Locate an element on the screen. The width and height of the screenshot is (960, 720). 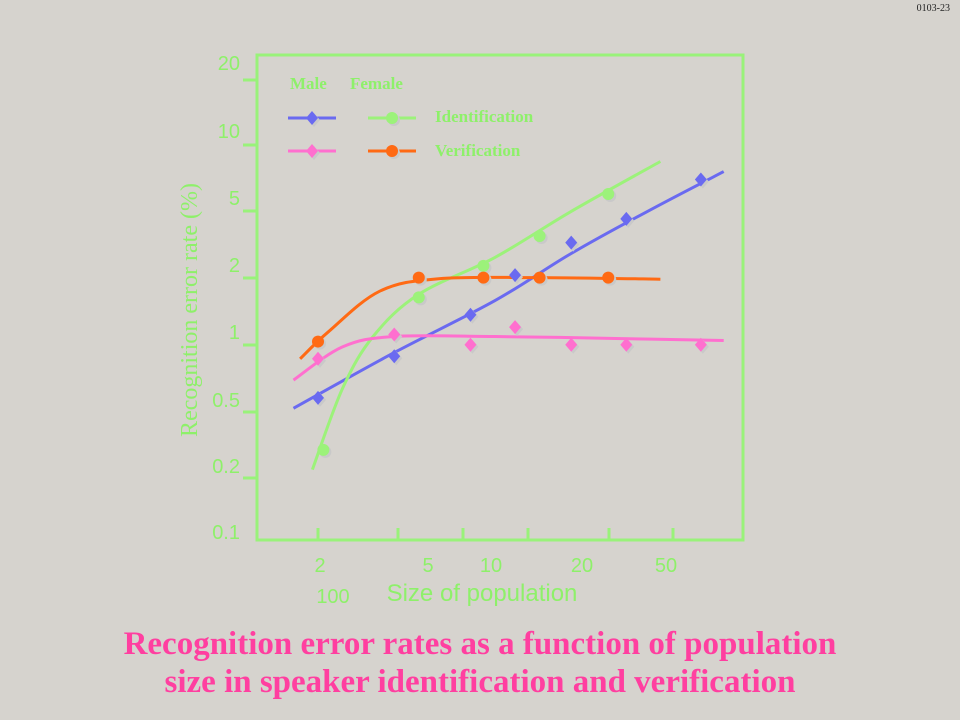
x-tick-label: 2 is located at coordinates (319, 566).